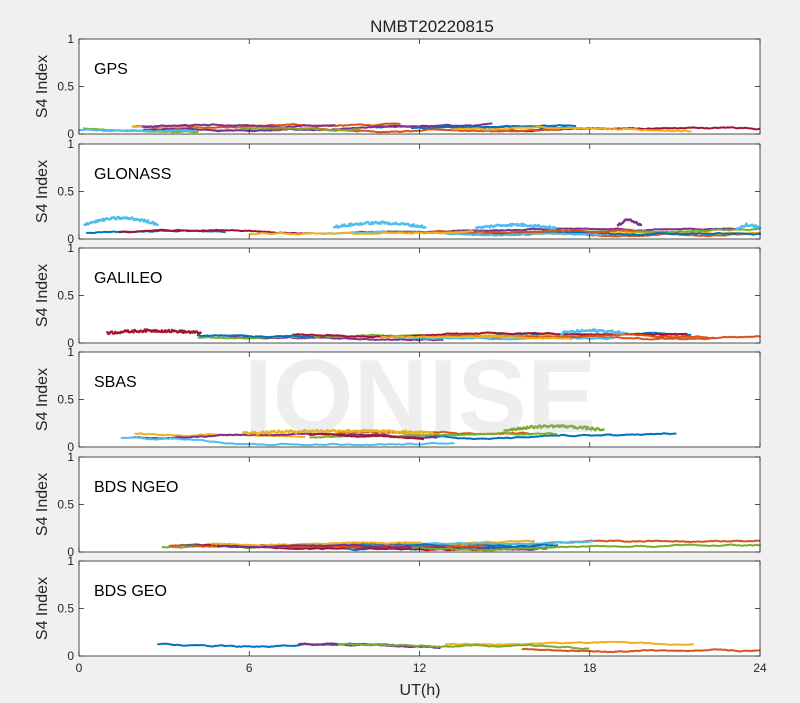  I want to click on panel-name: GPS, so click(111, 69).